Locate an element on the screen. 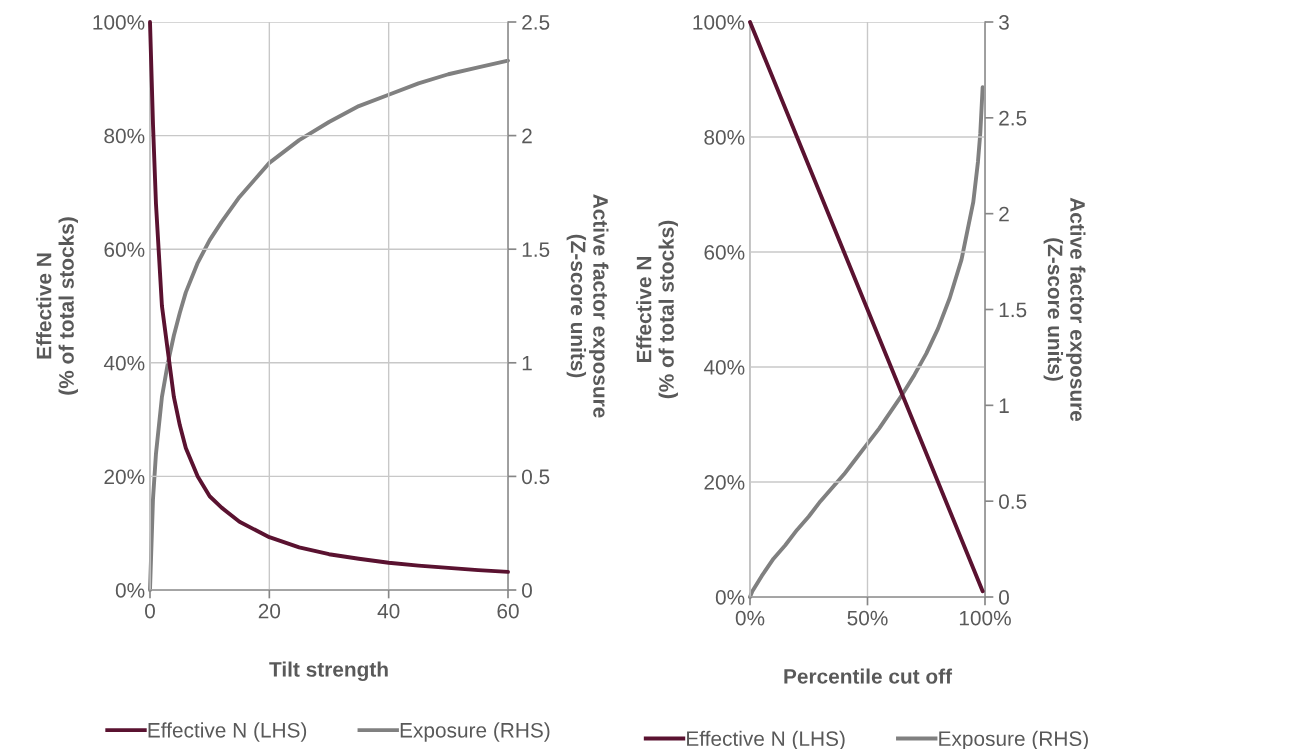 The image size is (1294, 749). y2-tick-label: 3 is located at coordinates (1003, 22).